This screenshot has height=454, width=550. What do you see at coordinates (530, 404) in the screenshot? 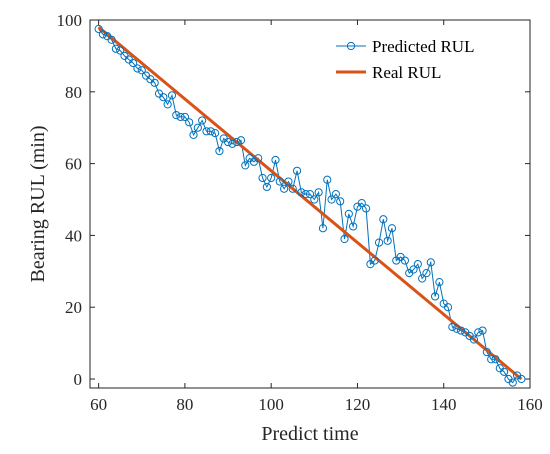
I see `x-tick-label: 160` at bounding box center [530, 404].